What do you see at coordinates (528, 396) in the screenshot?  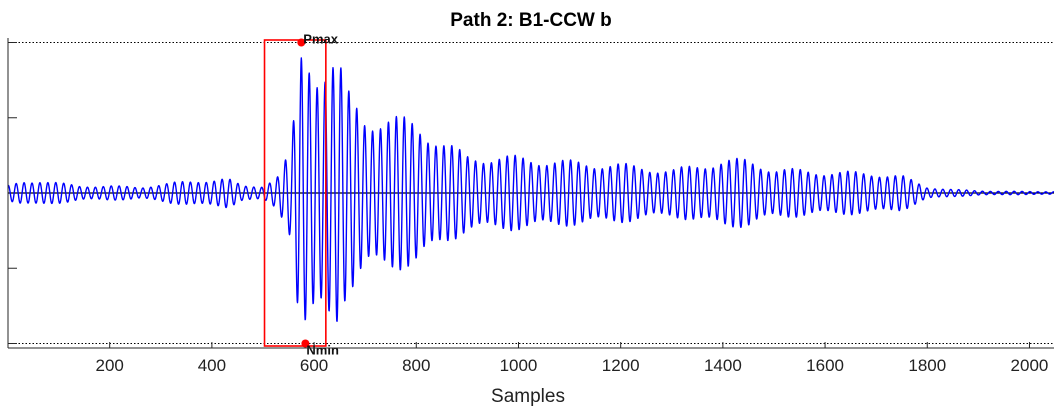 I see `x-axis-label: Samples` at bounding box center [528, 396].